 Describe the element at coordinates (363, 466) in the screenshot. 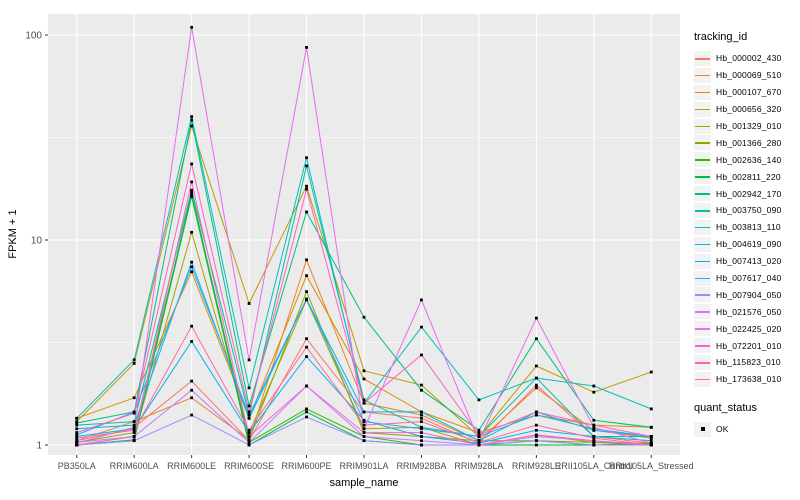

I see `x-tick-label: RRIM901LA` at that location.